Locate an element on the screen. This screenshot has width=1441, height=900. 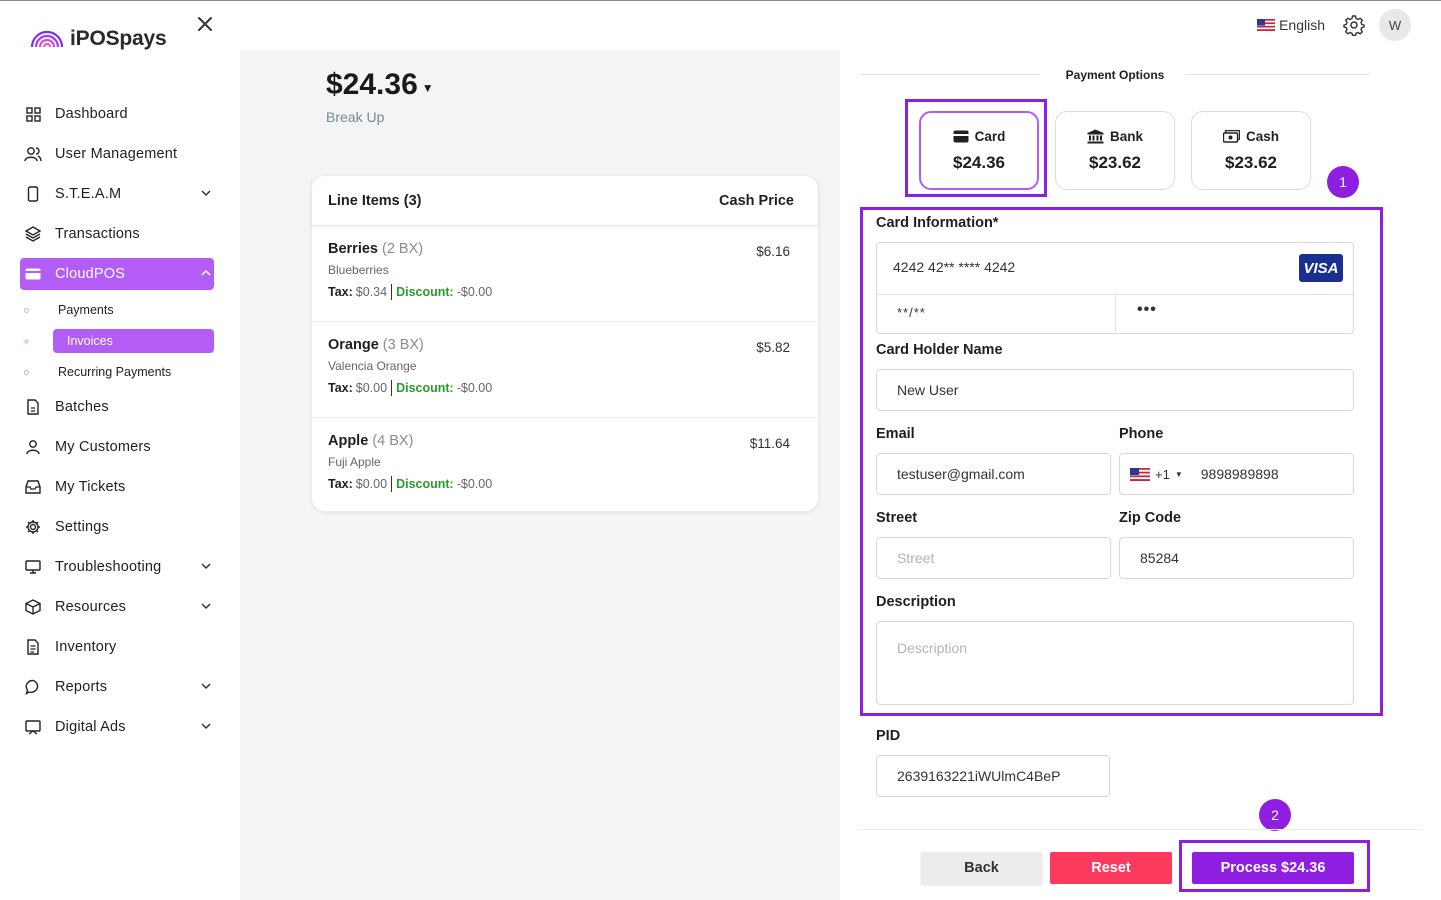
sidebar-subitem-invoices: Invoices is located at coordinates (117, 341).